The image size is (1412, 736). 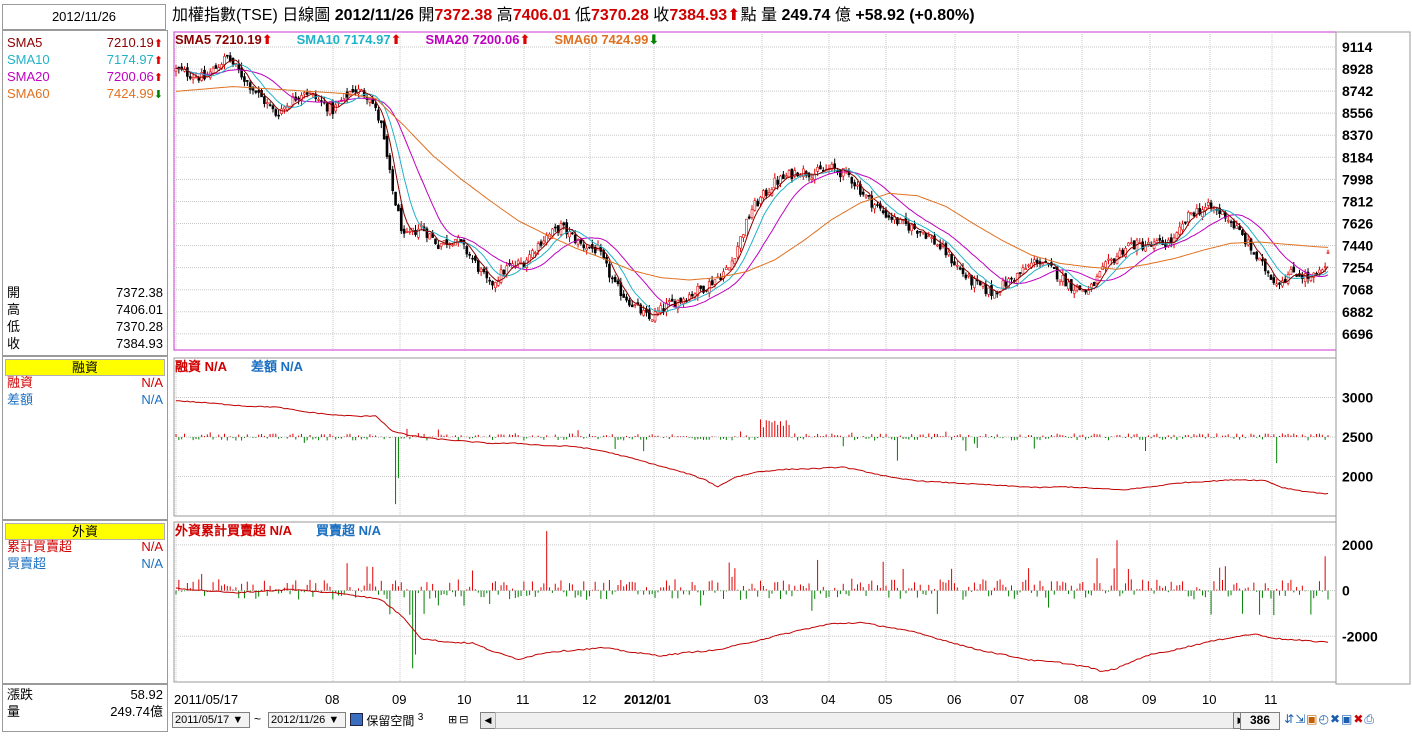 I want to click on price-y-tick-label: 8928, so click(x=1357, y=69).